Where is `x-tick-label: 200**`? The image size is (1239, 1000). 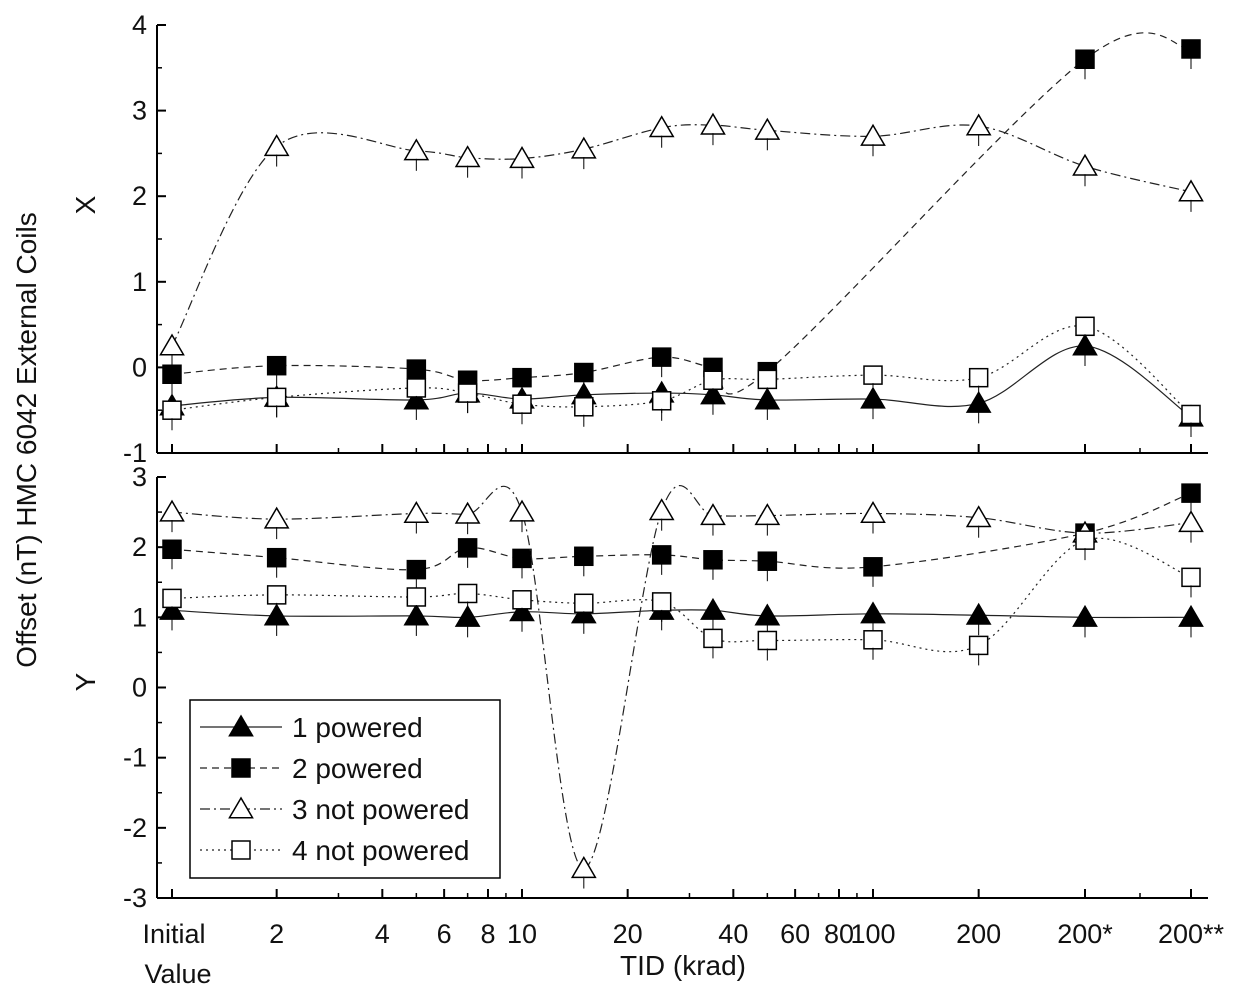 x-tick-label: 200** is located at coordinates (1191, 934).